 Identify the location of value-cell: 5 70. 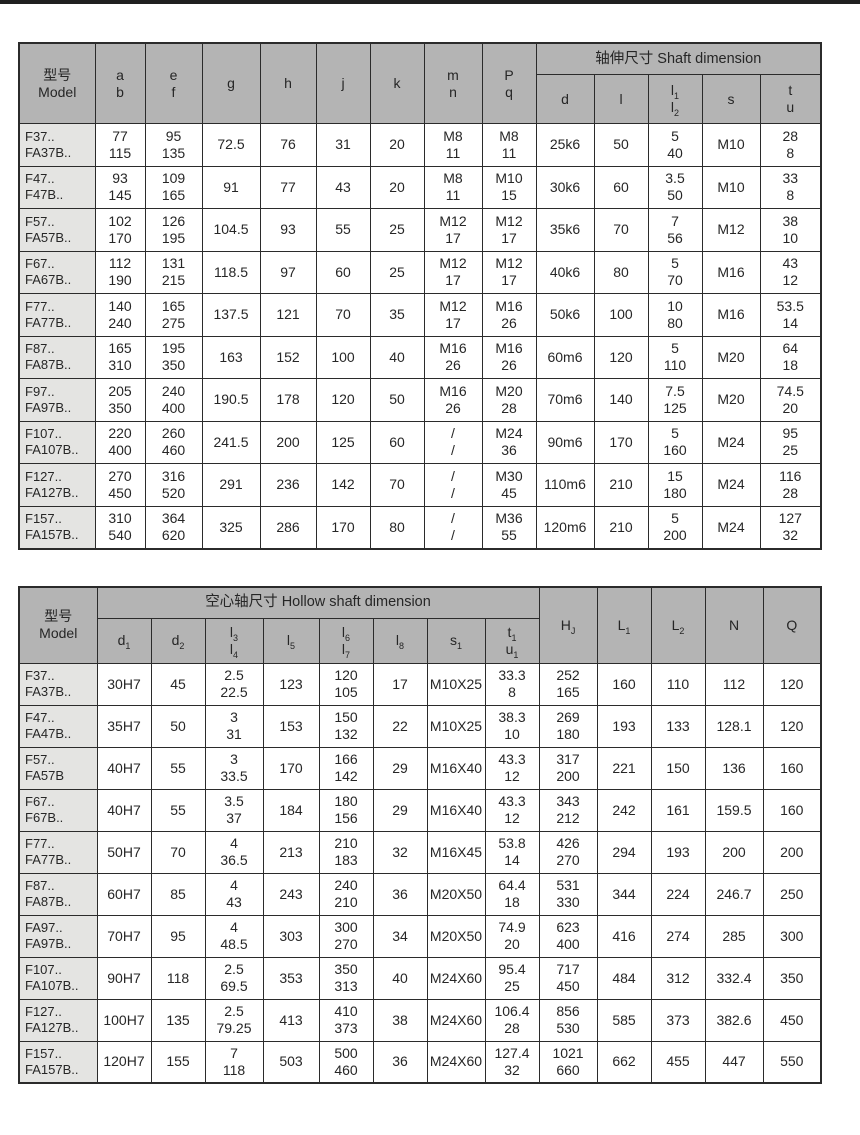
(675, 272).